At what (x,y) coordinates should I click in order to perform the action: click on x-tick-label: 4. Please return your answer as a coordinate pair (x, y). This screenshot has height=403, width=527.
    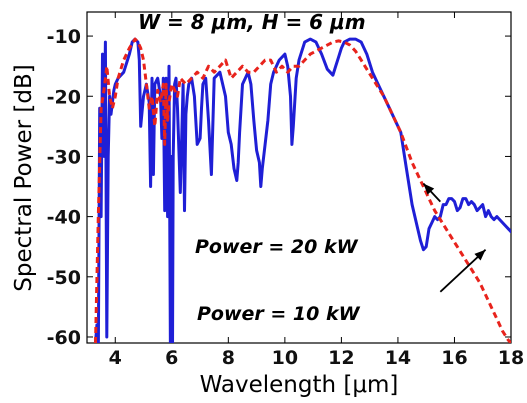
    Looking at the image, I should click on (115, 358).